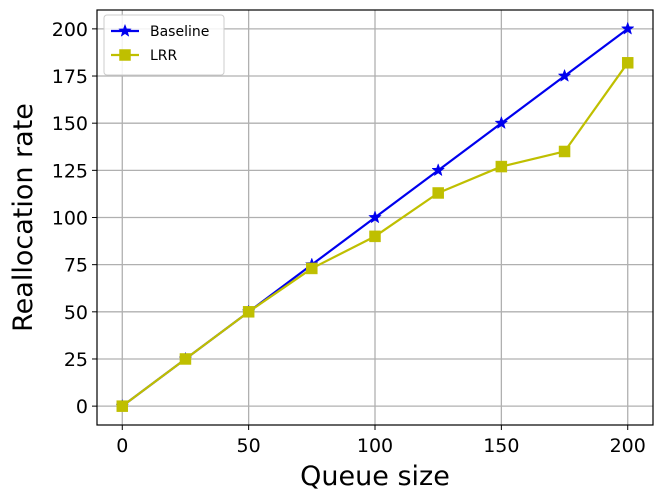 The image size is (664, 502). Describe the element at coordinates (375, 476) in the screenshot. I see `x-axis-label: Queue size` at that location.